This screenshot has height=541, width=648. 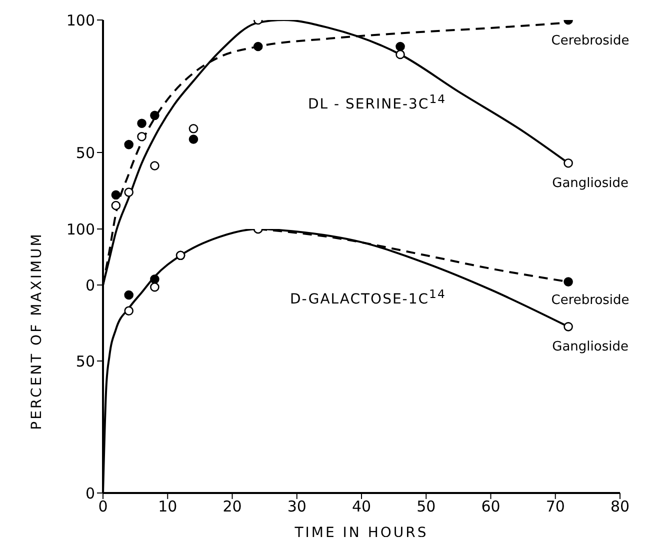 What do you see at coordinates (36, 331) in the screenshot?
I see `y-axis-title: PERCENT OF MAXIMUM` at bounding box center [36, 331].